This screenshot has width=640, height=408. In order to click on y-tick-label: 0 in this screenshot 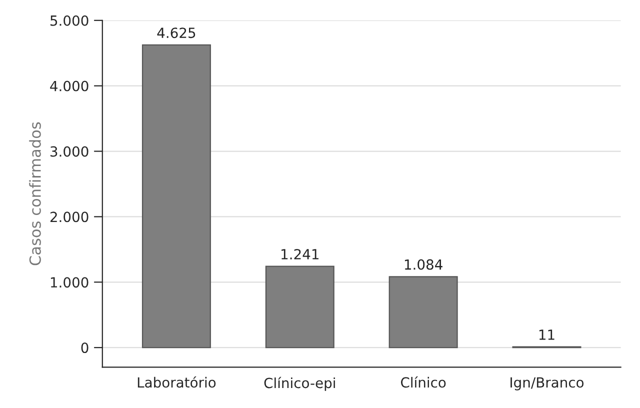, I will do `click(84, 348)`.